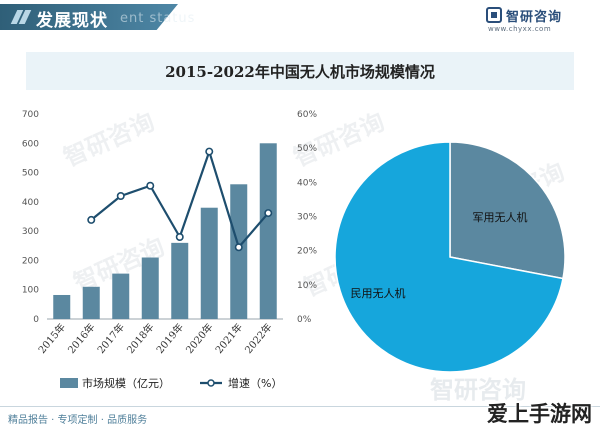  I want to click on header-stripes-icon, so click(21, 17).